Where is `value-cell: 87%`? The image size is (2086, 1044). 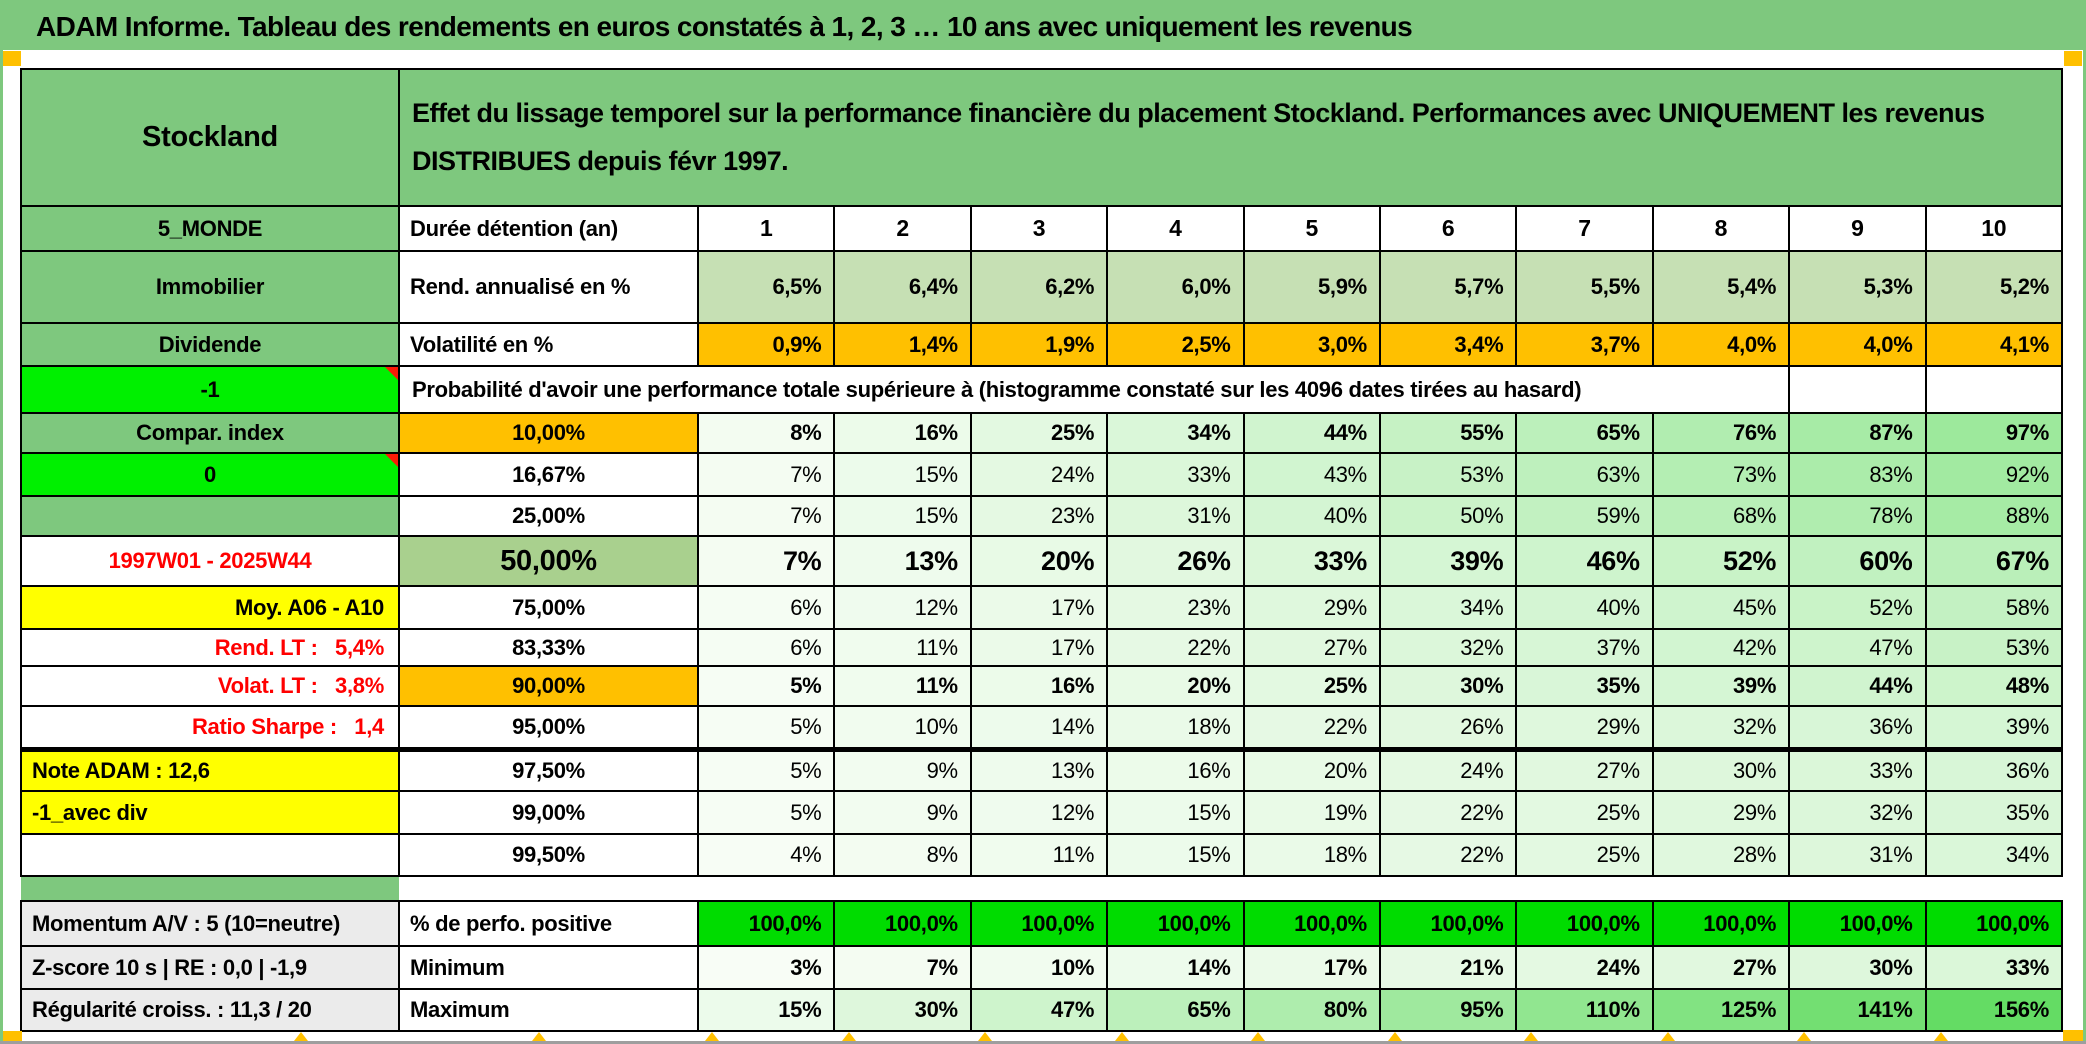
value-cell: 87% is located at coordinates (1857, 433).